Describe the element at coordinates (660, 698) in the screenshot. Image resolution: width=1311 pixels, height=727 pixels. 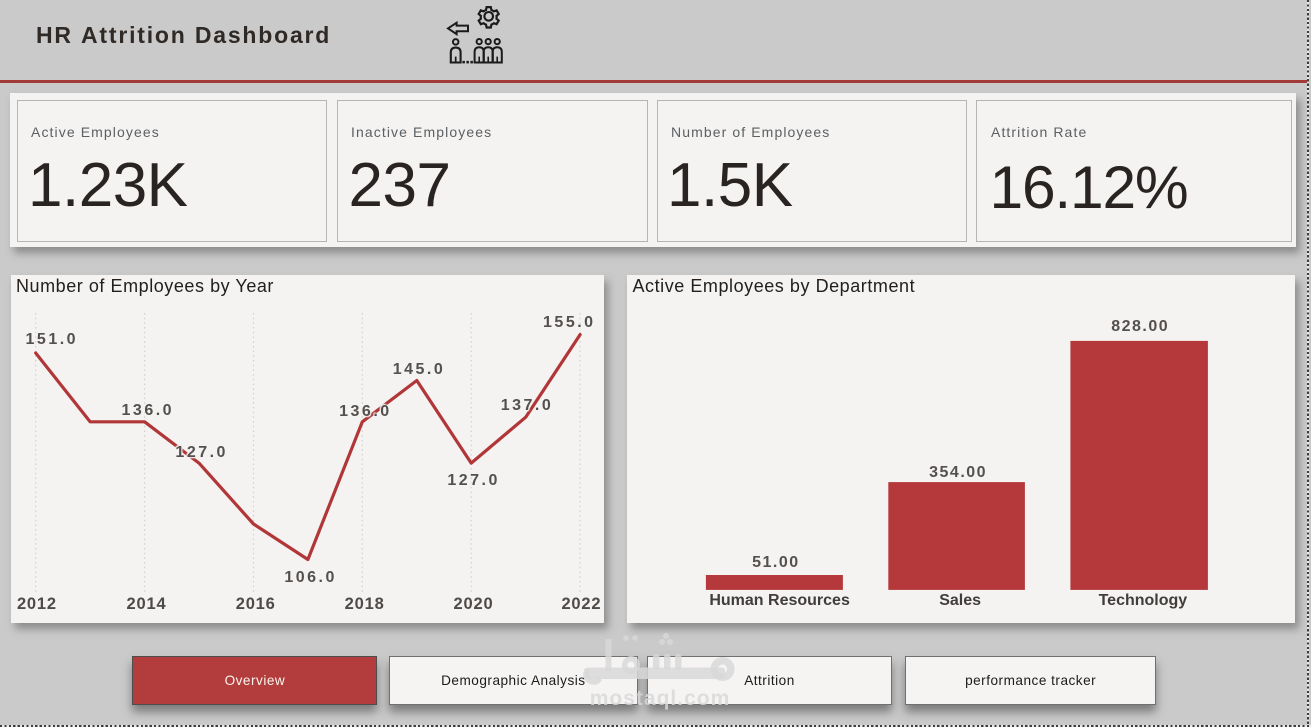
I see `svg-text: mostaql.com` at that location.